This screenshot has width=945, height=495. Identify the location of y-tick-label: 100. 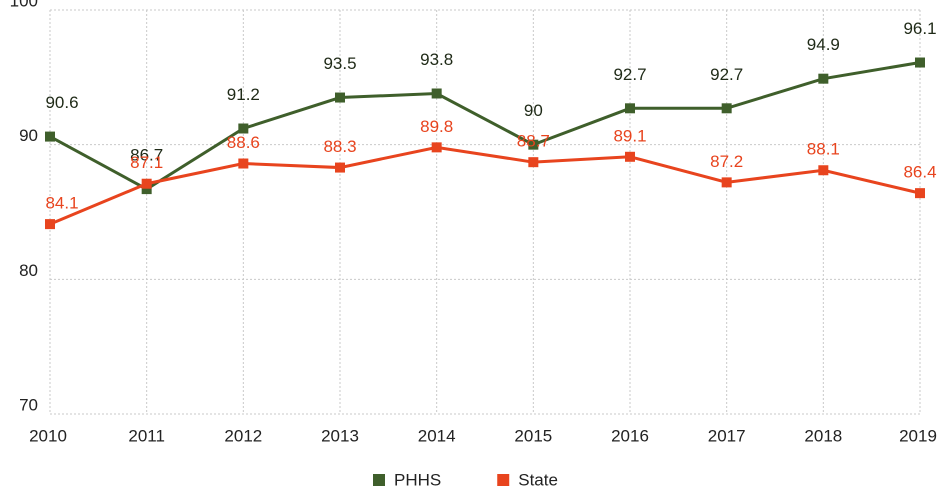
(24, 5).